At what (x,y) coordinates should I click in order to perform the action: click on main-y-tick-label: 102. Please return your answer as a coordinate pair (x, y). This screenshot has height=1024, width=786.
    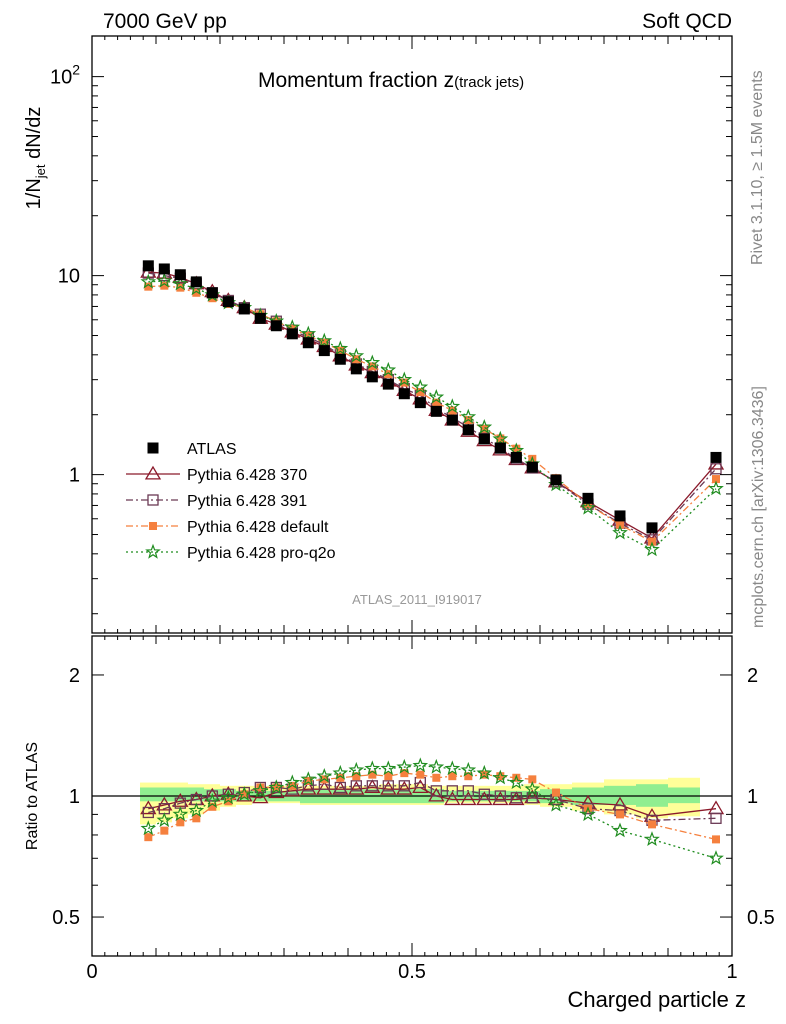
    Looking at the image, I should click on (65, 75).